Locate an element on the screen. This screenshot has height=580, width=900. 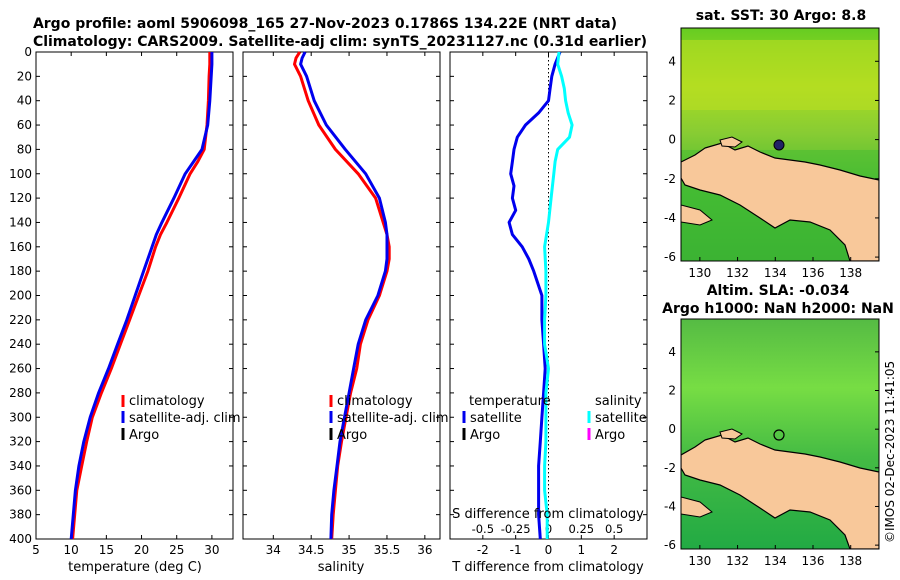
temperature-xlabel: temperature (deg C) is located at coordinates (135, 567).